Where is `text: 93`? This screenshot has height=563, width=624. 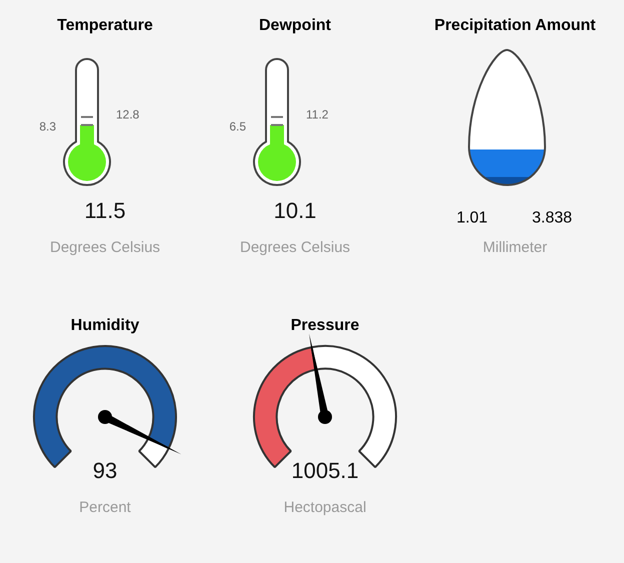 text: 93 is located at coordinates (105, 471).